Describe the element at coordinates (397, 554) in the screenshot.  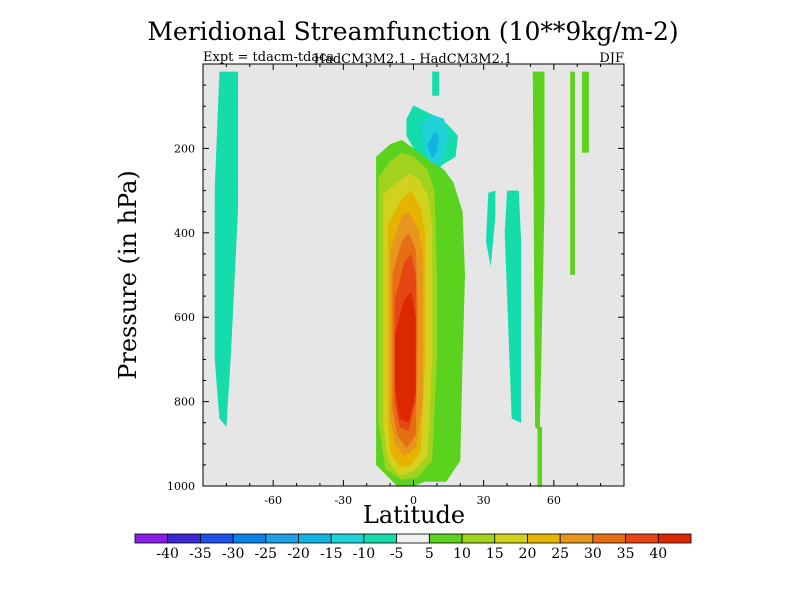
I see `colorbar-label: -5` at that location.